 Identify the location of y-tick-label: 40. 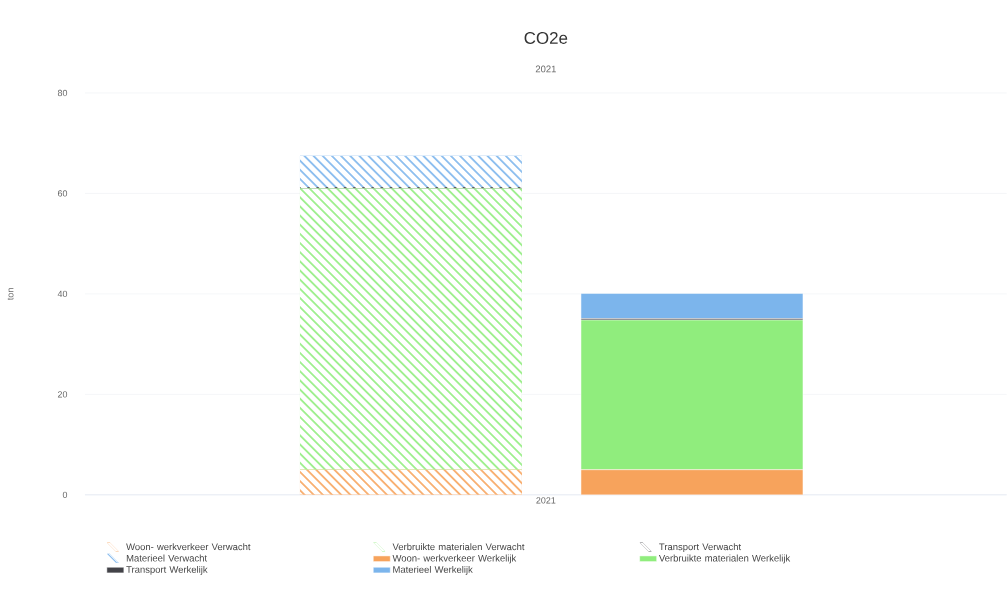
(62, 294).